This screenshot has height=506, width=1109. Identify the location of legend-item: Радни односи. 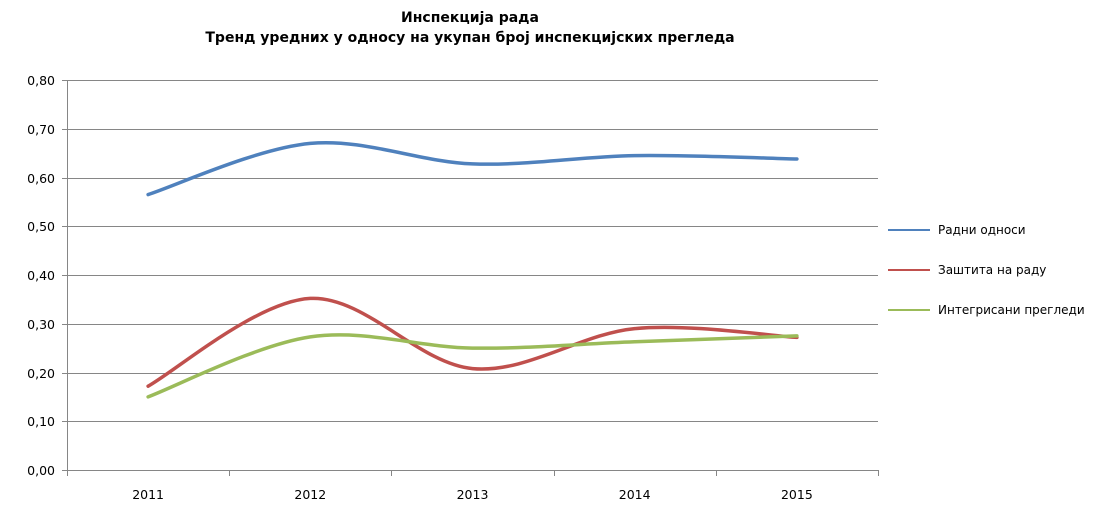
(957, 230).